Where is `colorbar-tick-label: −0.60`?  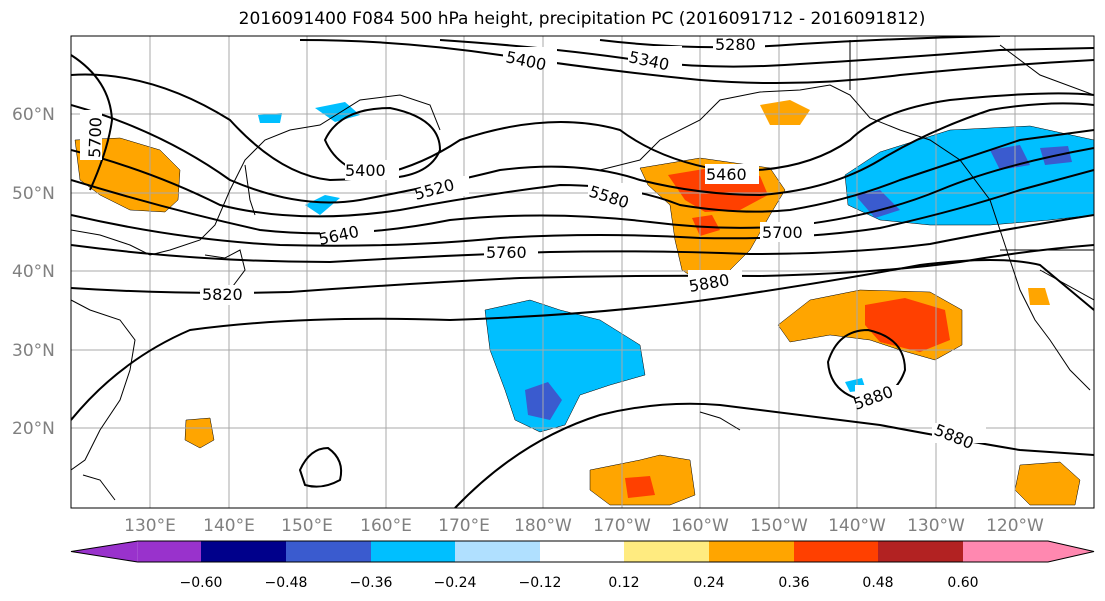 colorbar-tick-label: −0.60 is located at coordinates (201, 583).